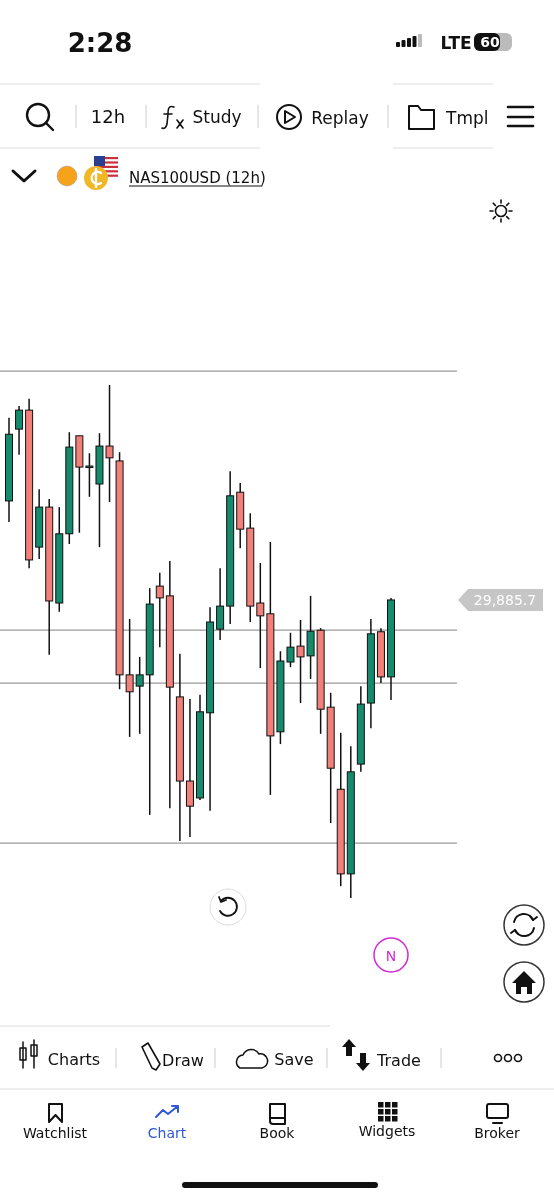  I want to click on text: Draw, so click(183, 1060).